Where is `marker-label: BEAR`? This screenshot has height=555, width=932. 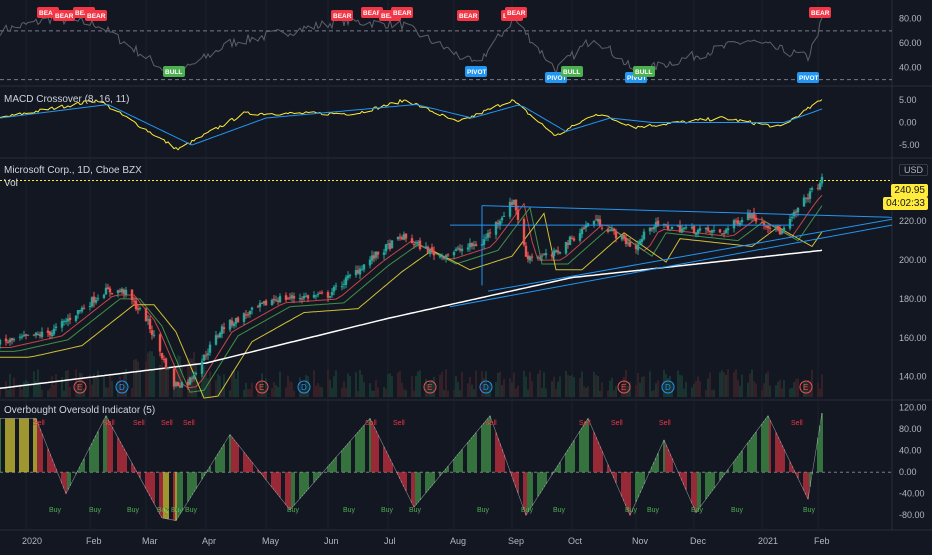 marker-label: BEAR is located at coordinates (516, 13).